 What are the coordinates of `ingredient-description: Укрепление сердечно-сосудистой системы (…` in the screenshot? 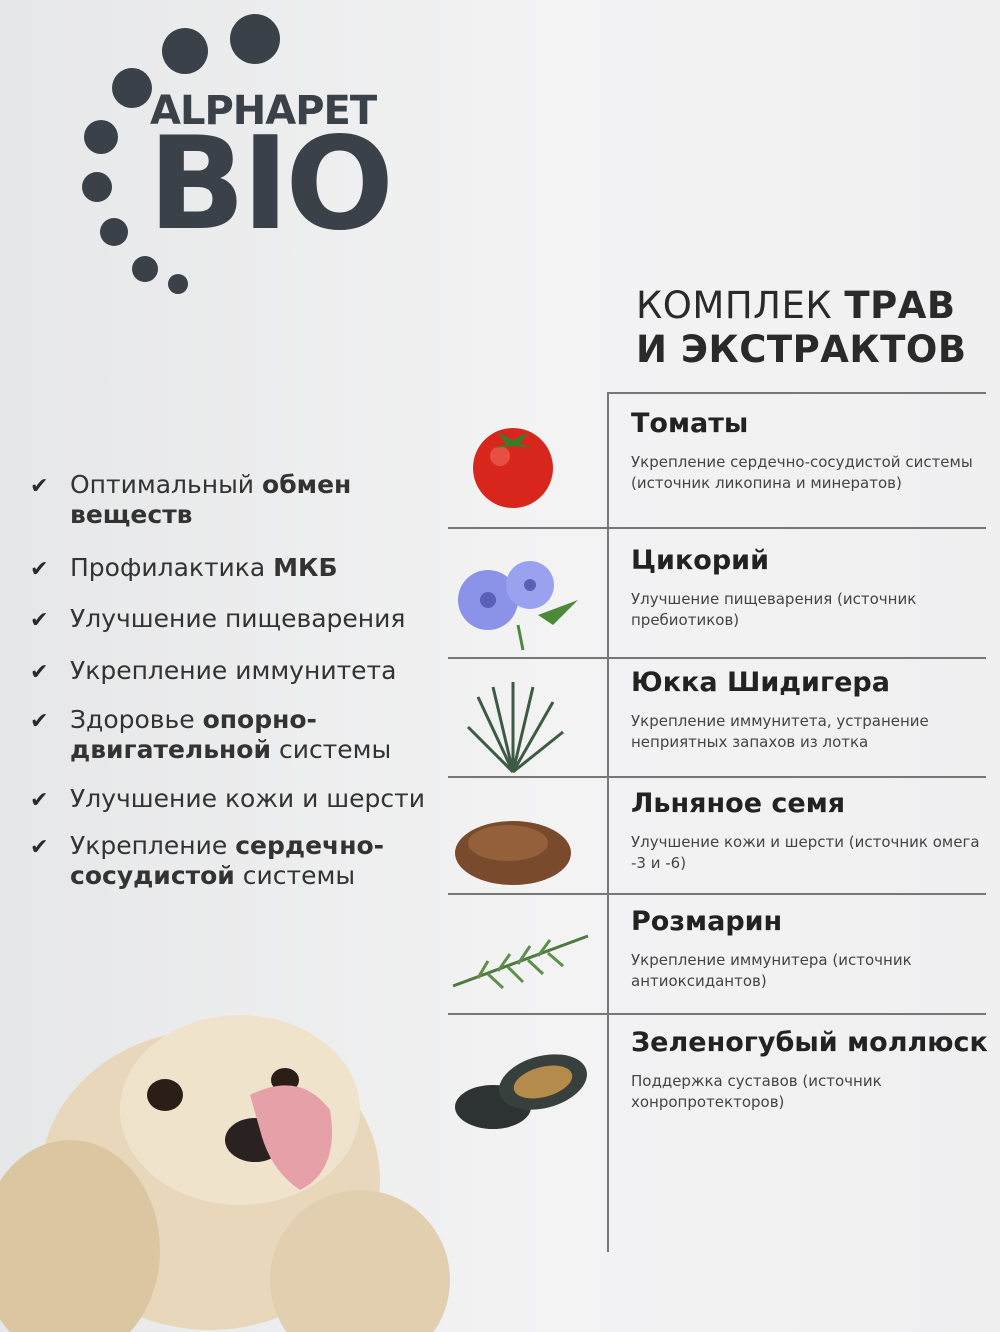 It's located at (802, 472).